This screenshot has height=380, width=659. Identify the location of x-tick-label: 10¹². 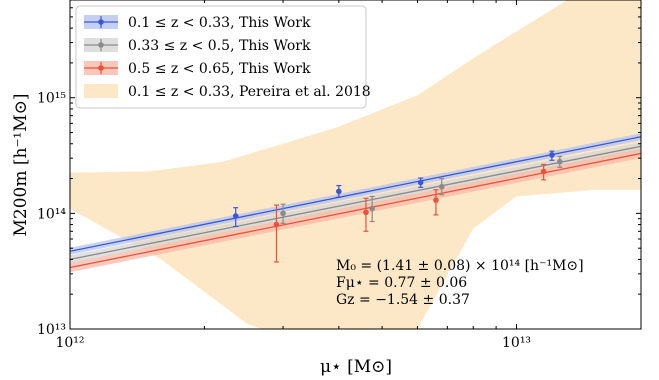
(69, 343).